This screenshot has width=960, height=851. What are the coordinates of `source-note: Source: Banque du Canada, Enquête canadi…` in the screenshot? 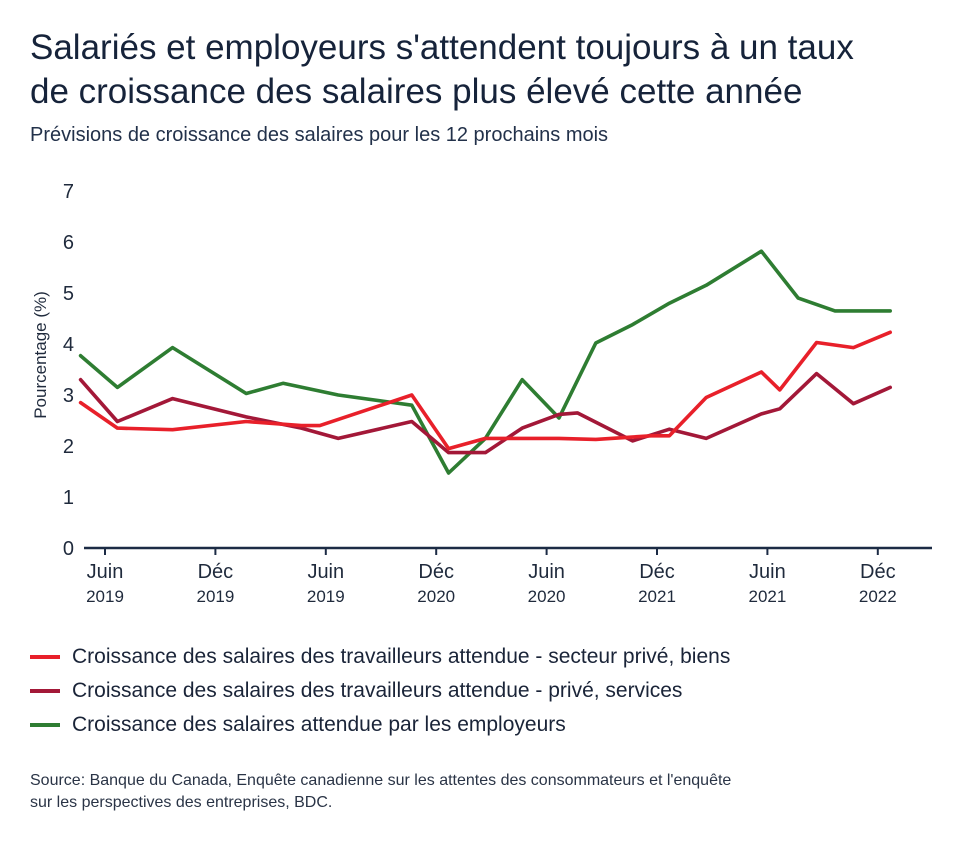 It's located at (480, 792).